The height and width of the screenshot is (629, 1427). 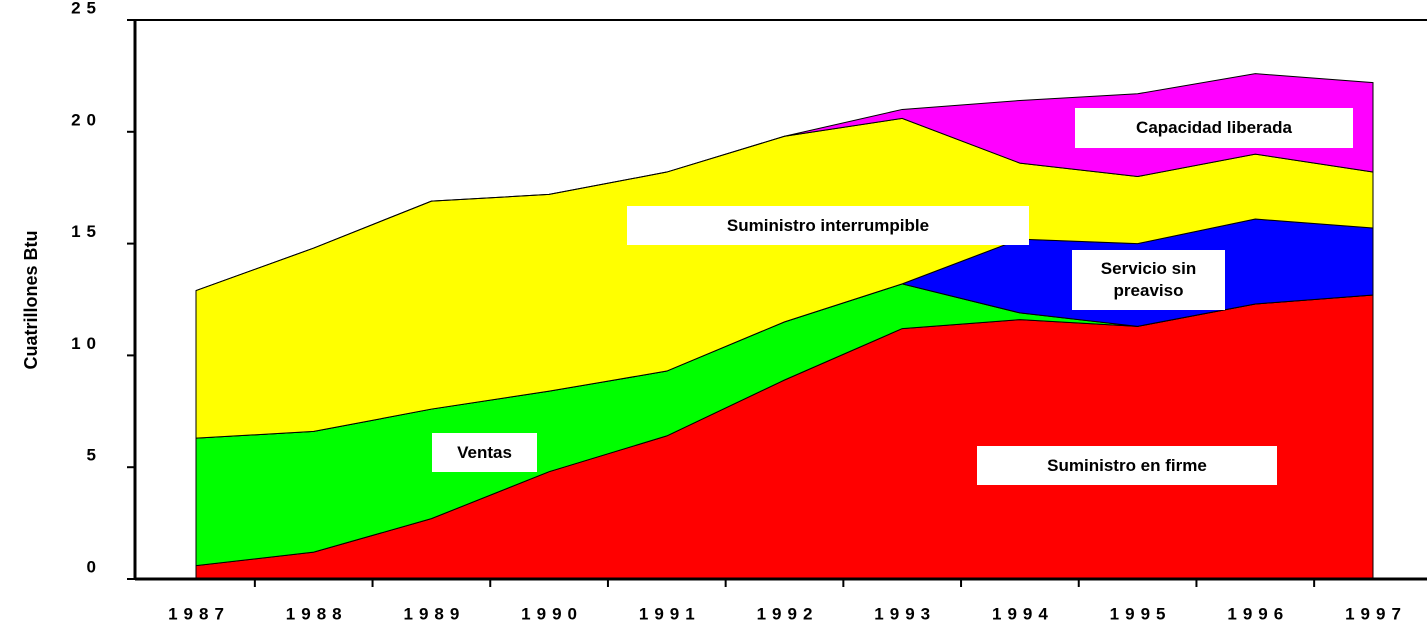 What do you see at coordinates (1141, 613) in the screenshot?
I see `x-tick-label: 1995` at bounding box center [1141, 613].